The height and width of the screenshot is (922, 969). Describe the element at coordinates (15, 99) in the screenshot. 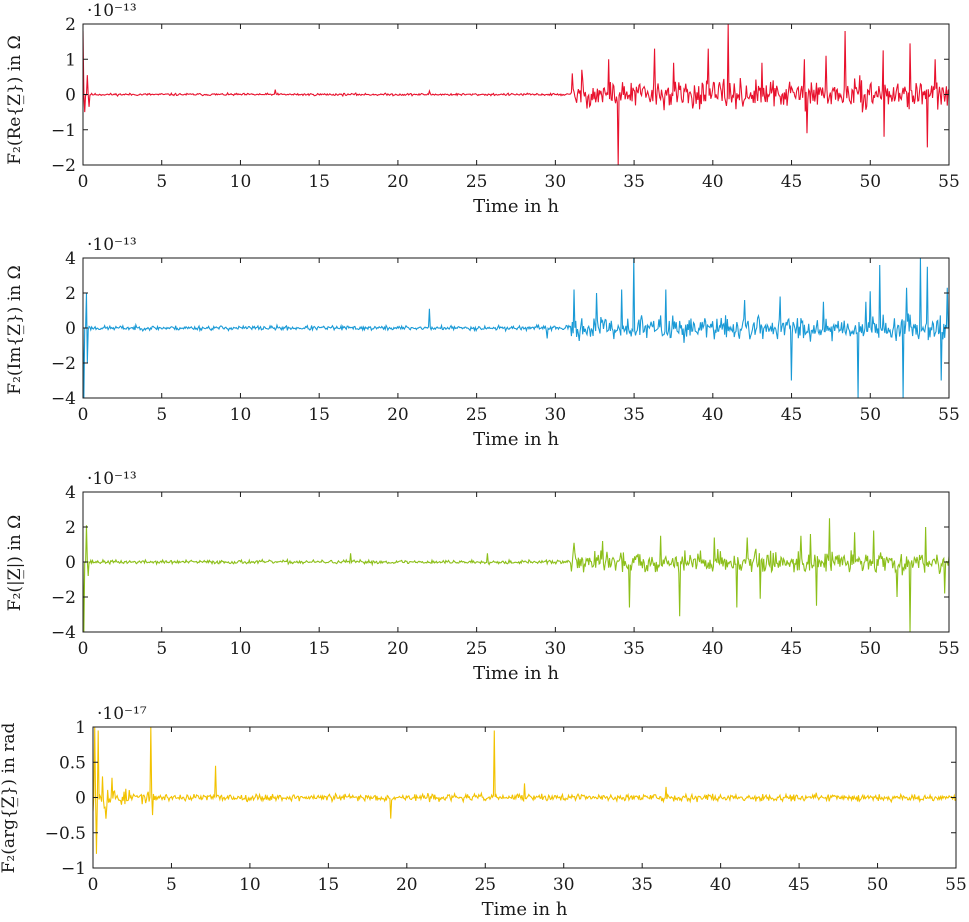

I see `y-axis-label: F₂(Re{Z̲}) in Ω` at that location.